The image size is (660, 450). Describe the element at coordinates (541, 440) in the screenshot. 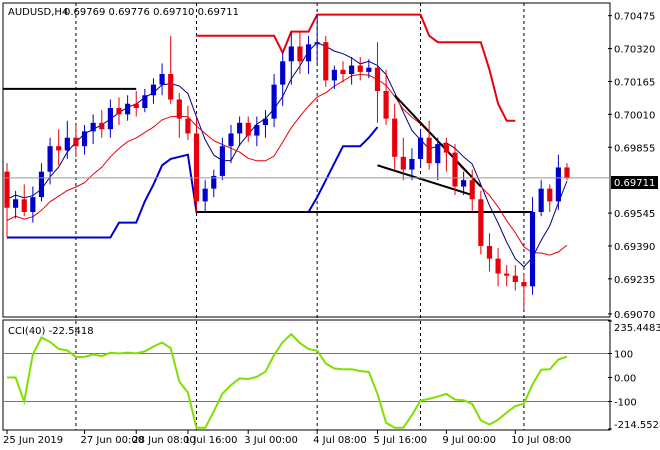

I see `time-tick-label-8: 10 Jul 08:00` at that location.